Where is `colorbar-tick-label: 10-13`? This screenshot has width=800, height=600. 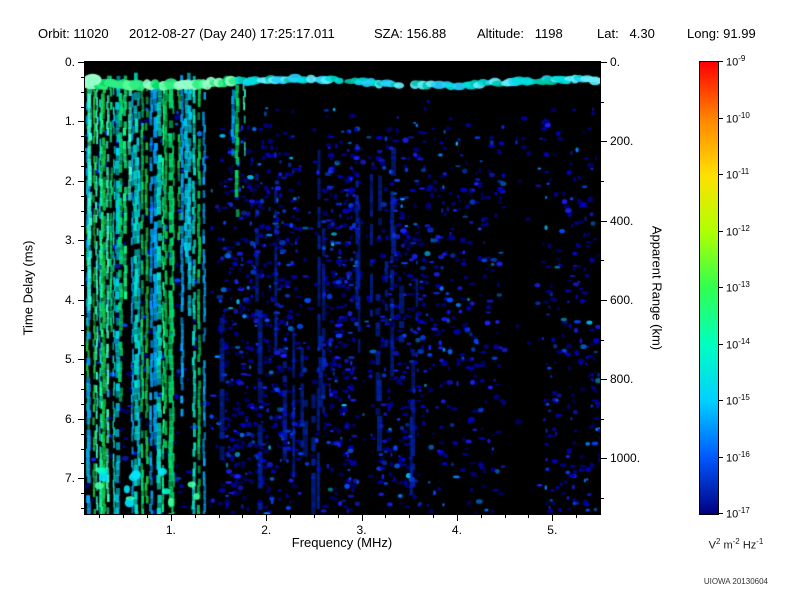 colorbar-tick-label: 10-13 is located at coordinates (738, 287).